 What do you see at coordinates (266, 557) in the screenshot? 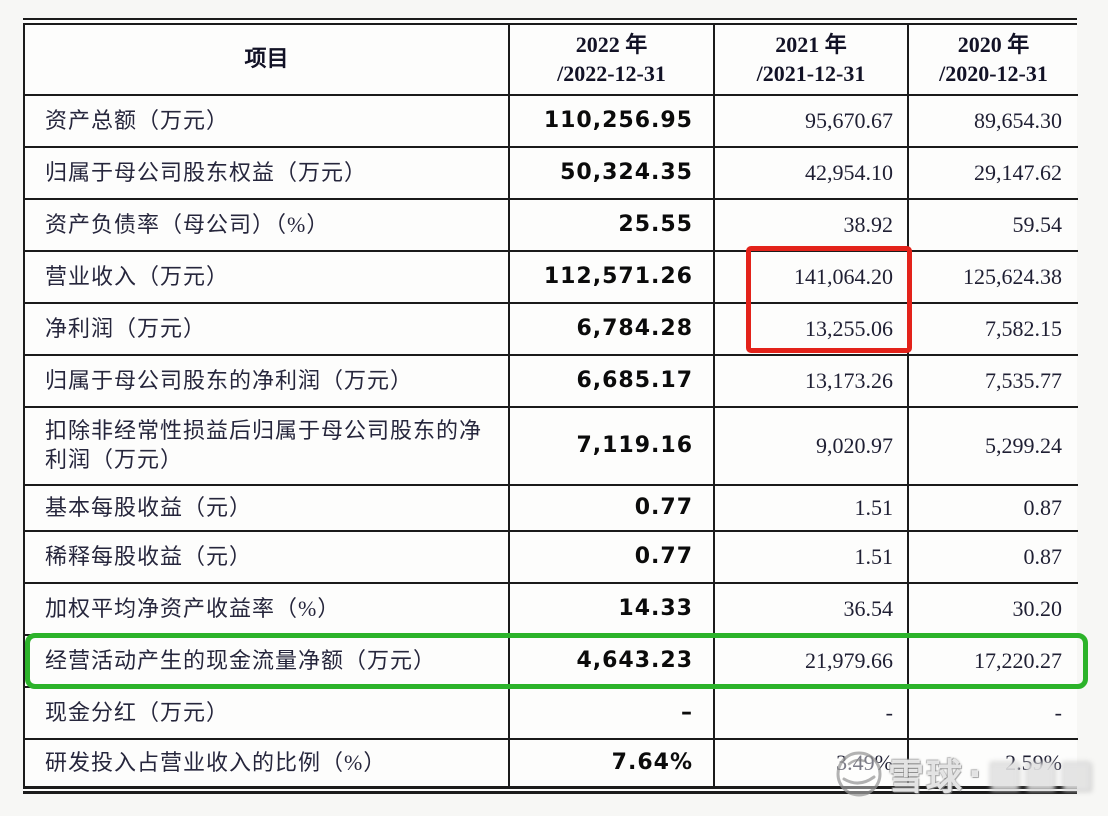
I see `row-label: 稀释每股收益（元）` at bounding box center [266, 557].